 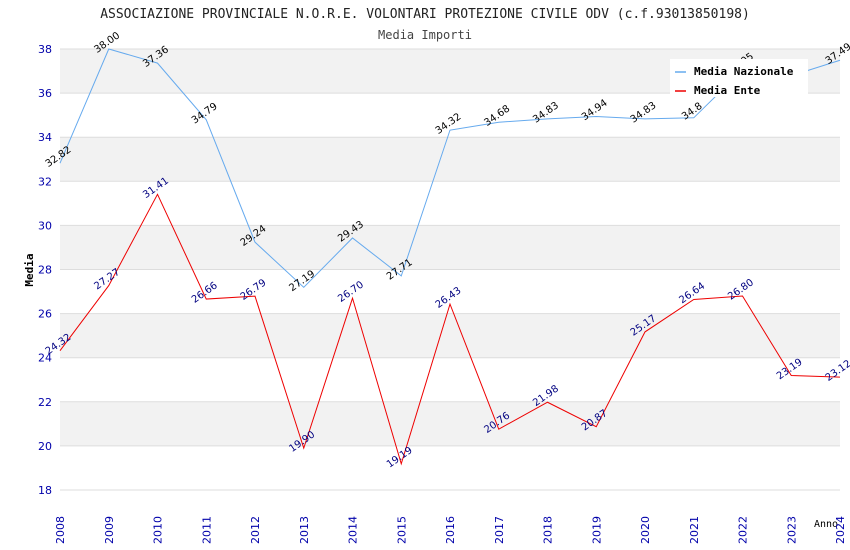 What do you see at coordinates (45, 490) in the screenshot?
I see `y-tick-label: 18` at bounding box center [45, 490].